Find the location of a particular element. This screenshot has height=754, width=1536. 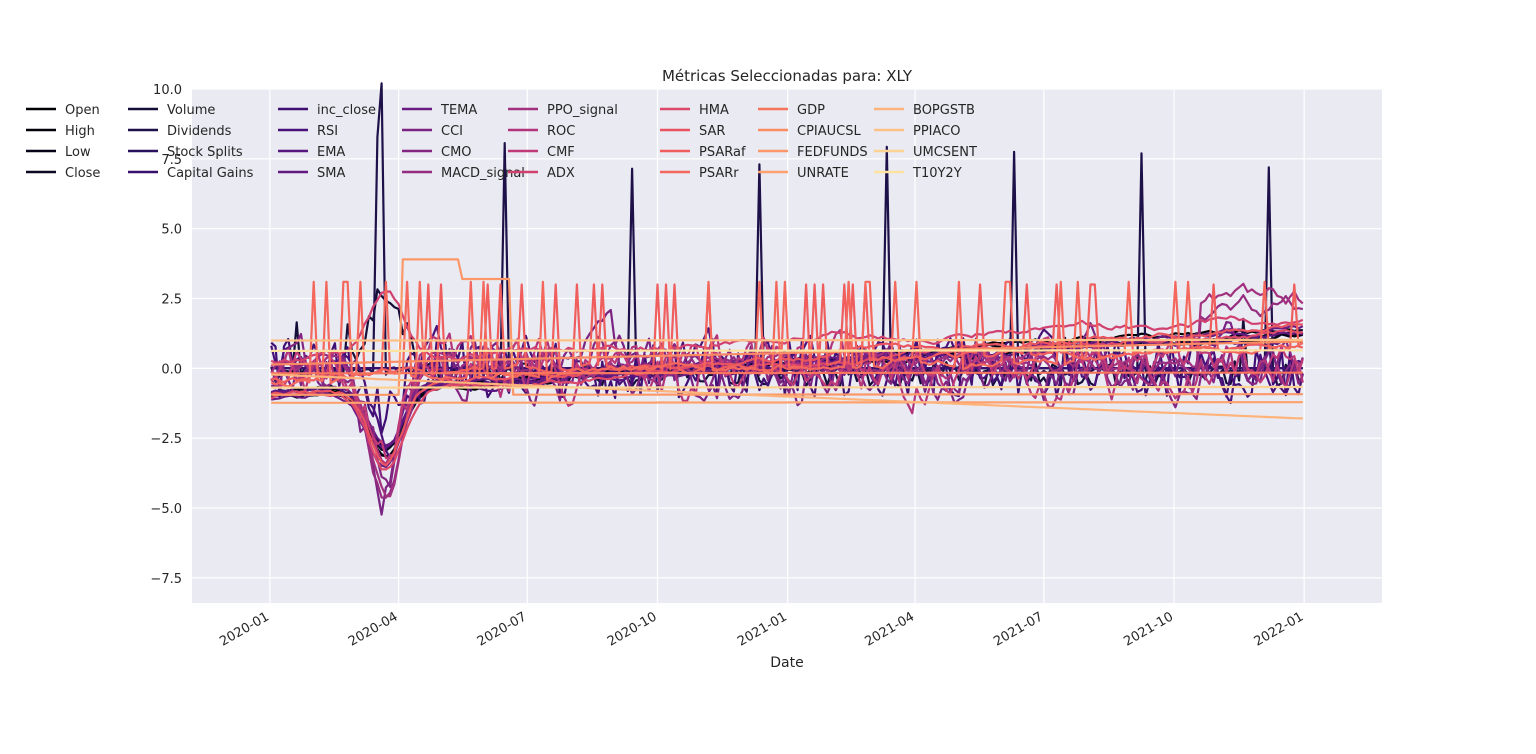

x-tick-label: 2021-04 is located at coordinates (890, 629).